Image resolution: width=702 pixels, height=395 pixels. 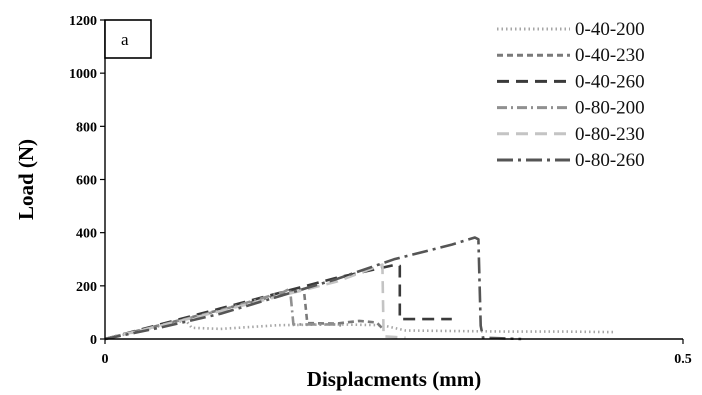 What do you see at coordinates (86, 287) in the screenshot?
I see `y-tick-label: 200` at bounding box center [86, 287].